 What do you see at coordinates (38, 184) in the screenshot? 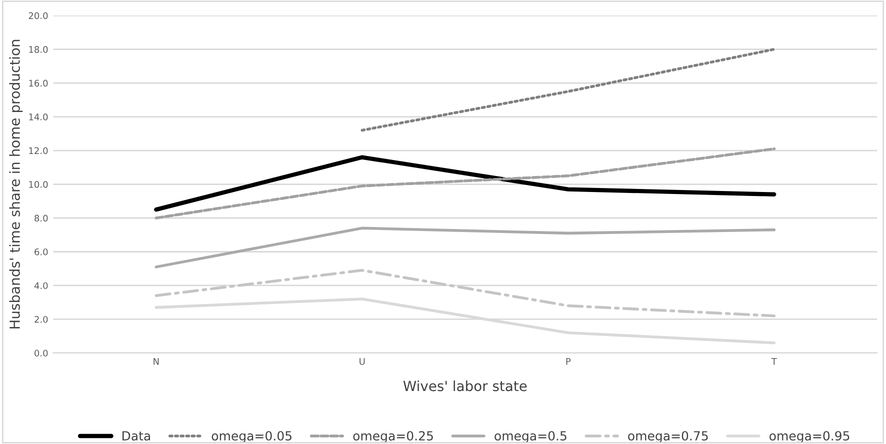
I see `y-tick-label: 10.0` at bounding box center [38, 184].